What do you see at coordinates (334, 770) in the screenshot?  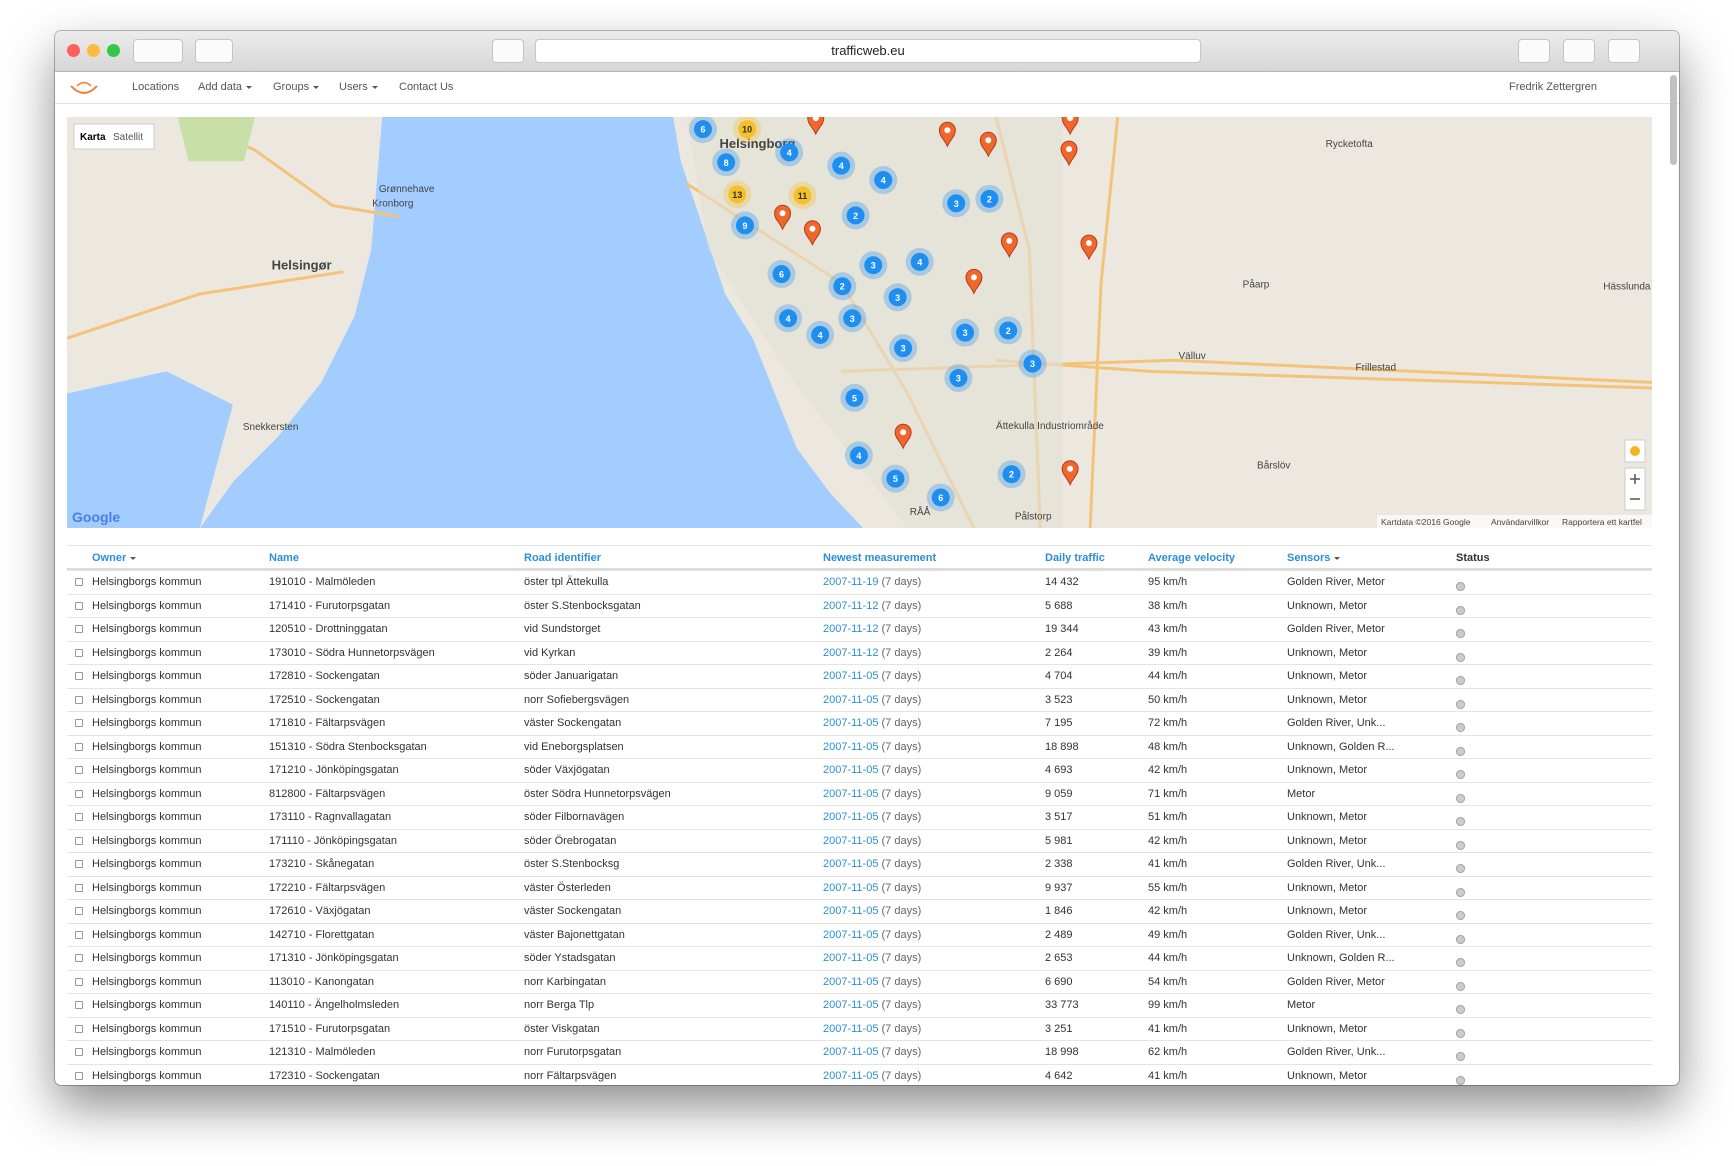 I see `name: 171210 - Jönköpingsgatan` at bounding box center [334, 770].